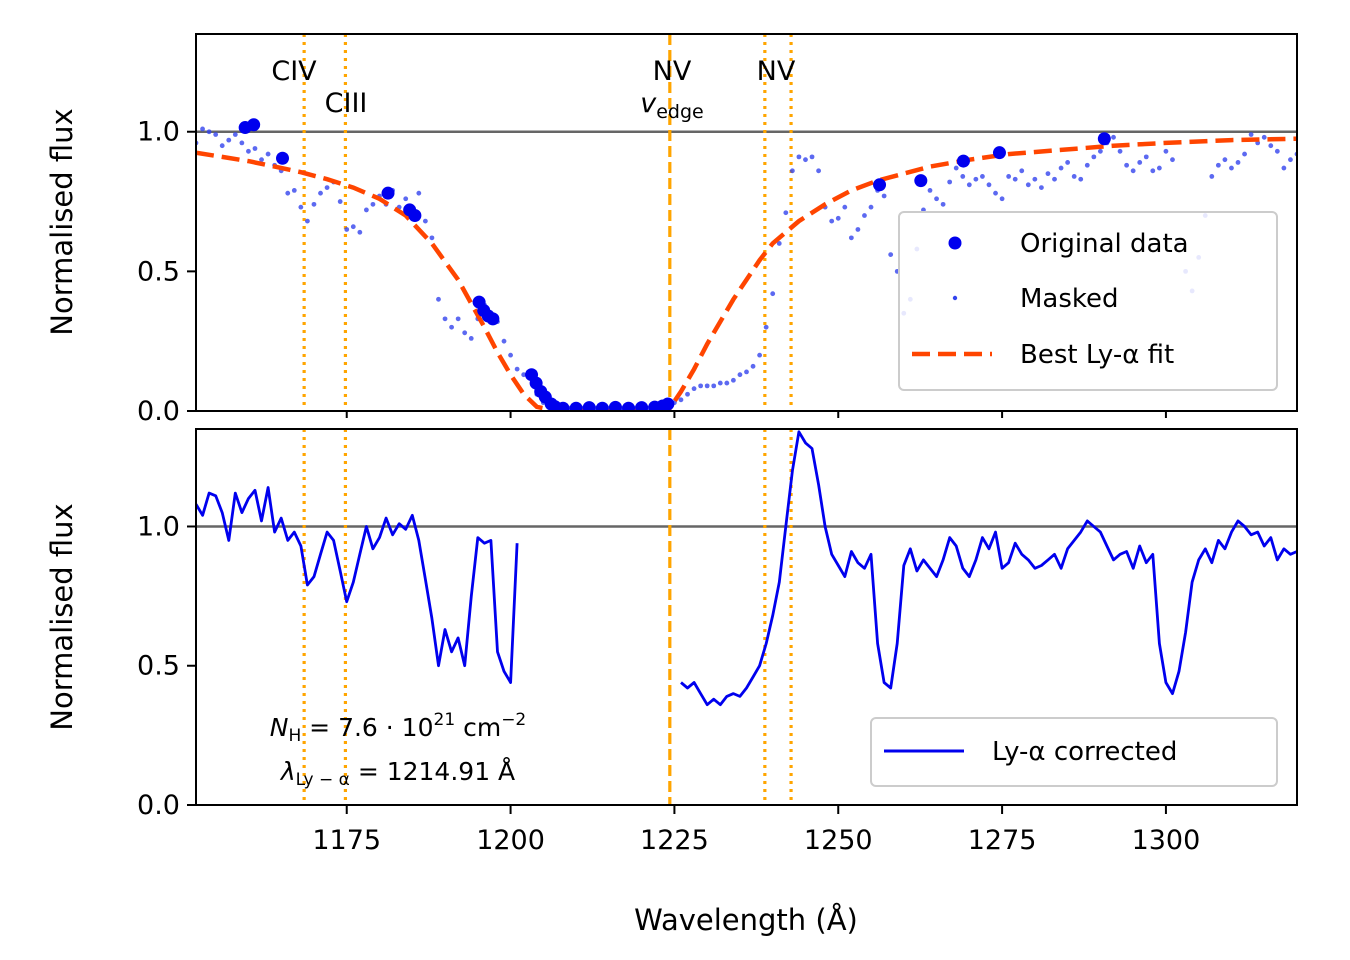  What do you see at coordinates (294, 71) in the screenshot?
I see `civ-label: CIV` at bounding box center [294, 71].